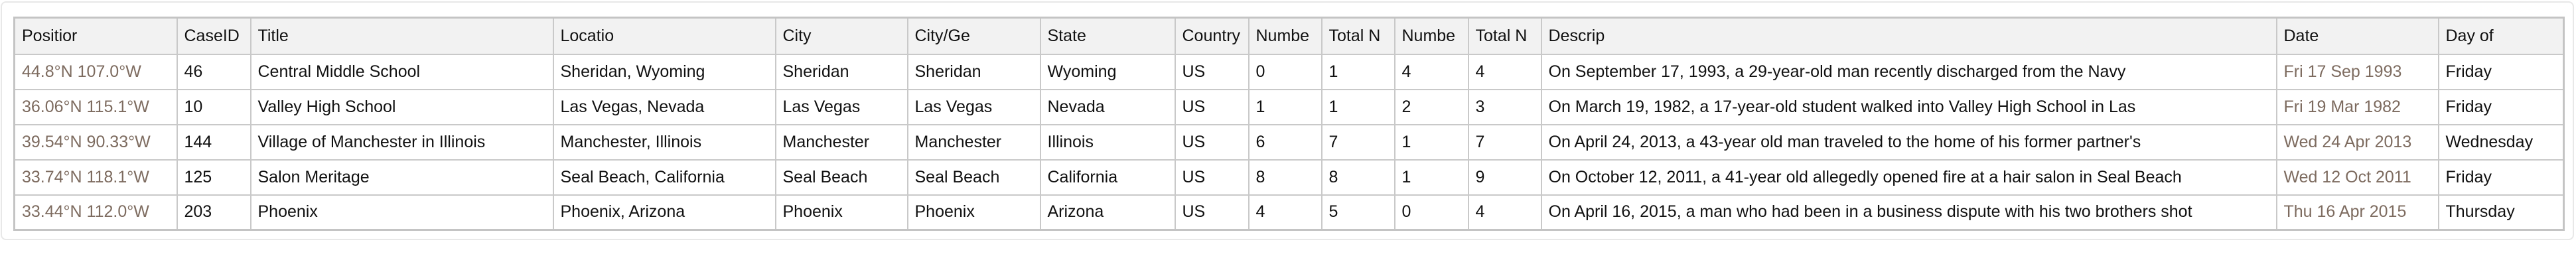 Image resolution: width=2576 pixels, height=268 pixels. I want to click on cell-position: 33.74°N 118.1°W, so click(96, 177).